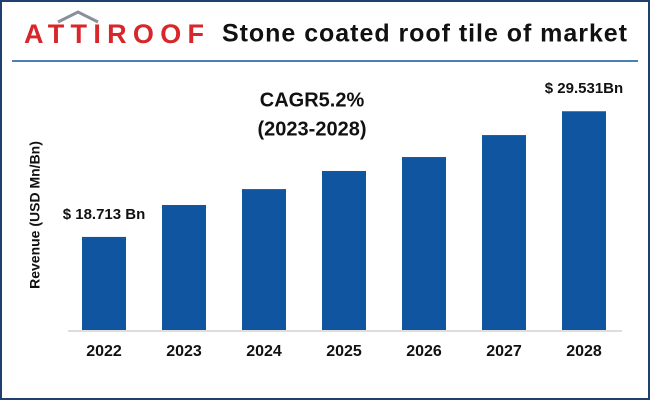 This screenshot has width=650, height=400. What do you see at coordinates (504, 351) in the screenshot?
I see `x-tick-label: 2027` at bounding box center [504, 351].